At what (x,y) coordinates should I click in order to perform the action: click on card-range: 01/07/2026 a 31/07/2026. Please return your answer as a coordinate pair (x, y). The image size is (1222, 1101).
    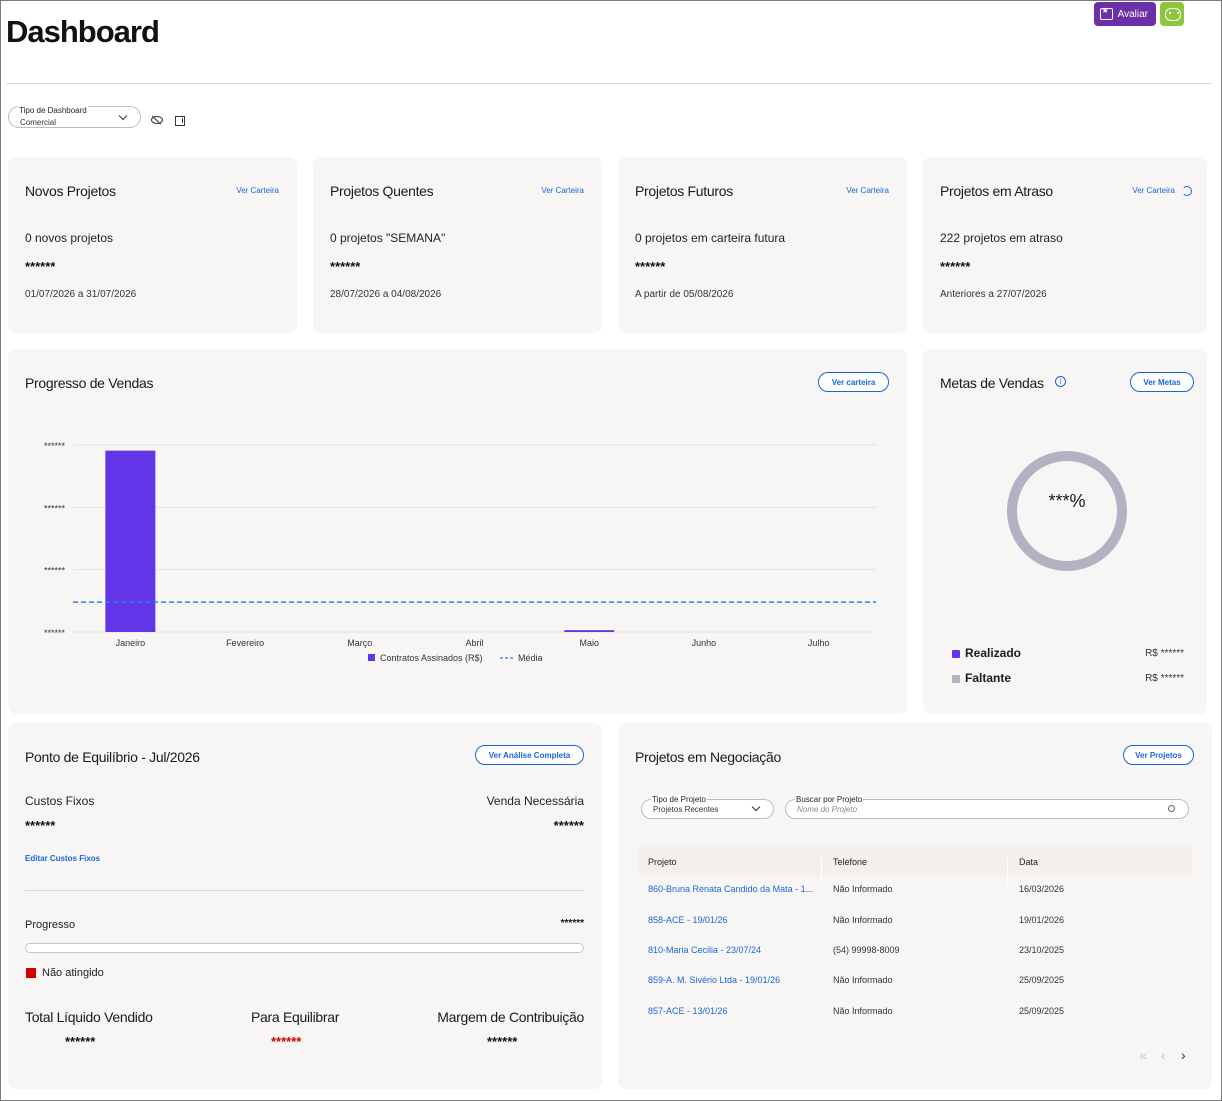
    Looking at the image, I should click on (81, 294).